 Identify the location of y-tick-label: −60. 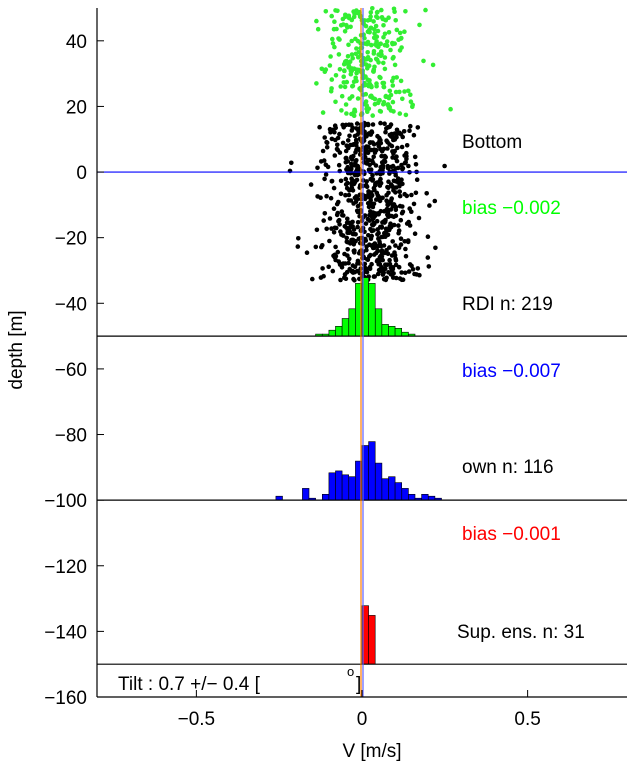
(71, 370).